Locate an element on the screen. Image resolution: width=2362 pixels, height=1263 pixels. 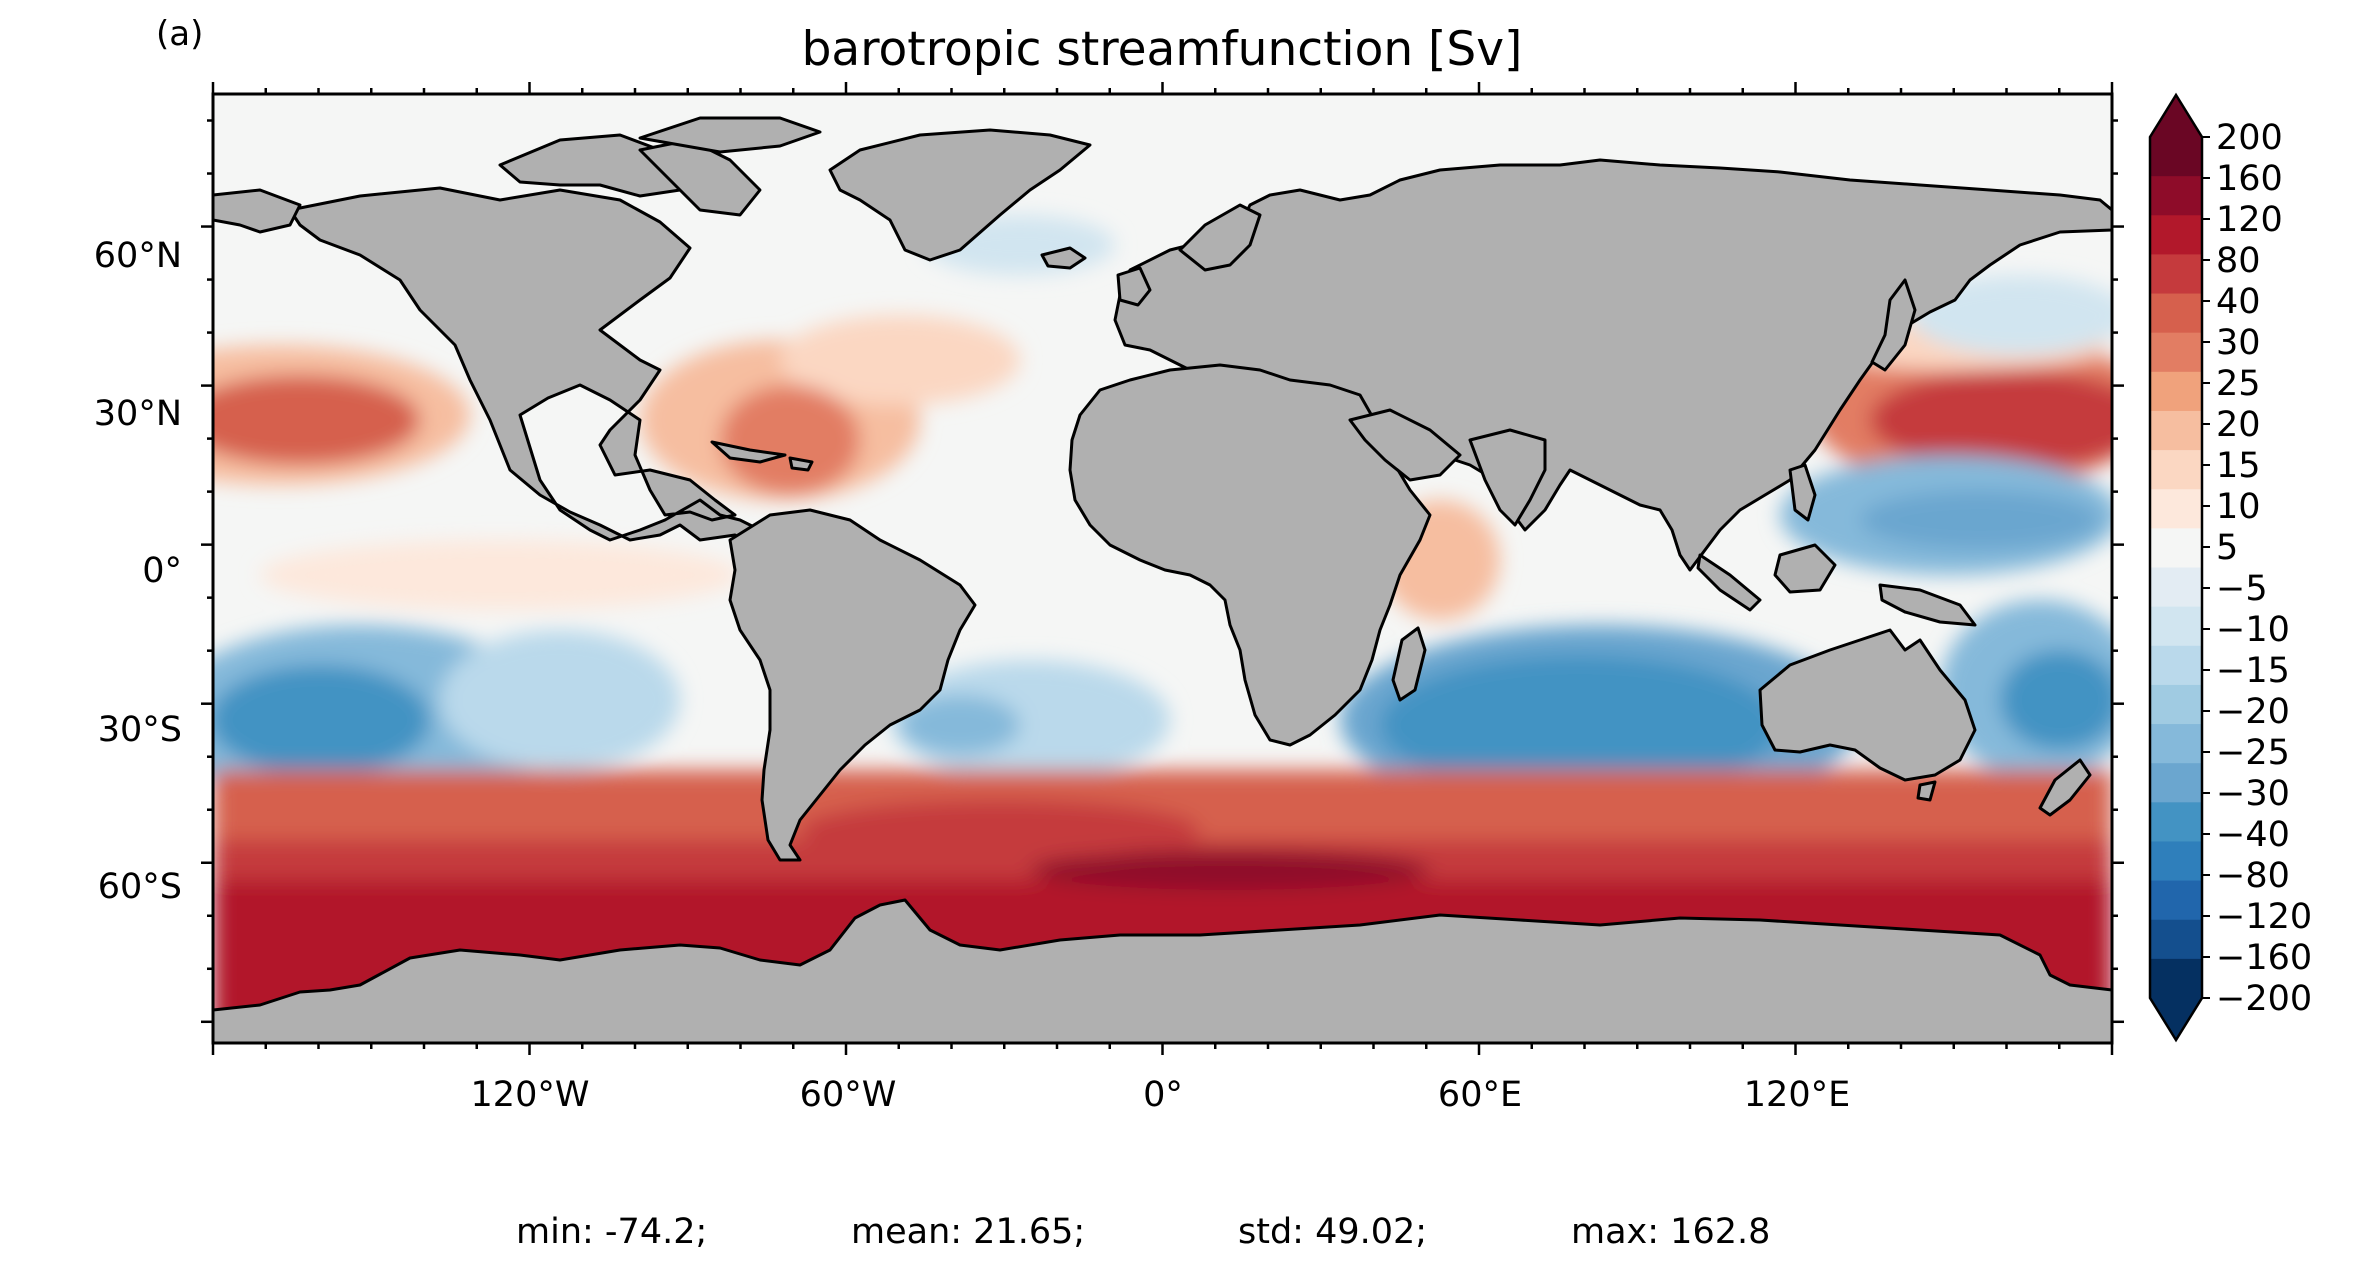
map-title: barotropic streamfunction [Sv] is located at coordinates (1162, 49).